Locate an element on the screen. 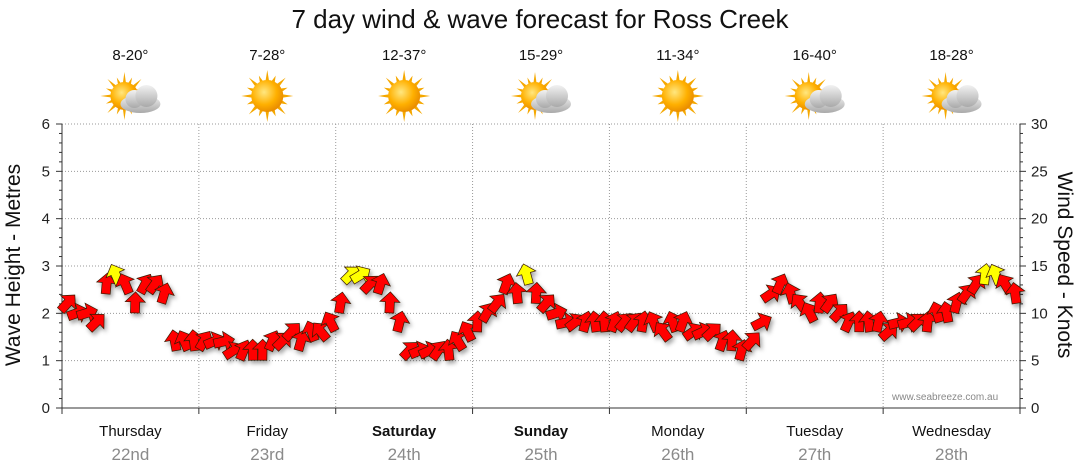  x-day-label: Friday is located at coordinates (267, 431).